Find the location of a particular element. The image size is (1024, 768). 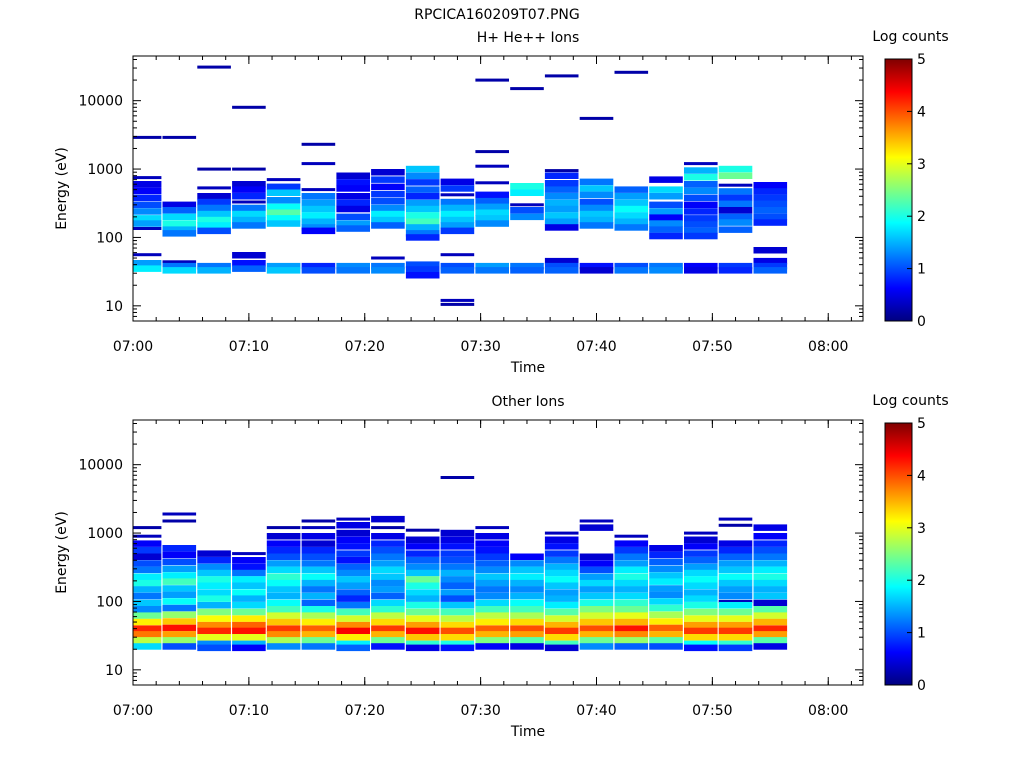

x-tick-label: 07:40 is located at coordinates (596, 347).